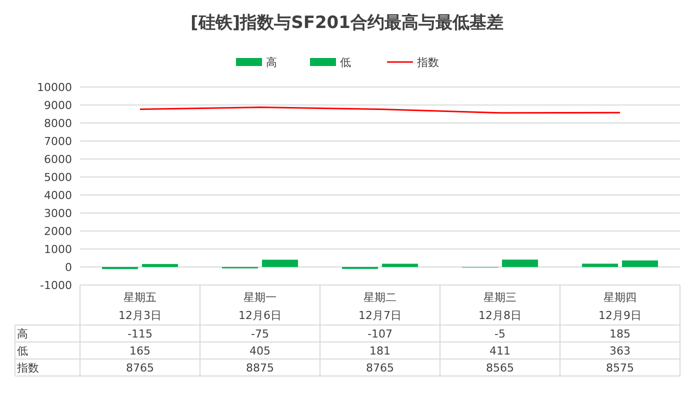  Describe the element at coordinates (380, 334) in the screenshot. I see `data-label: -107` at that location.